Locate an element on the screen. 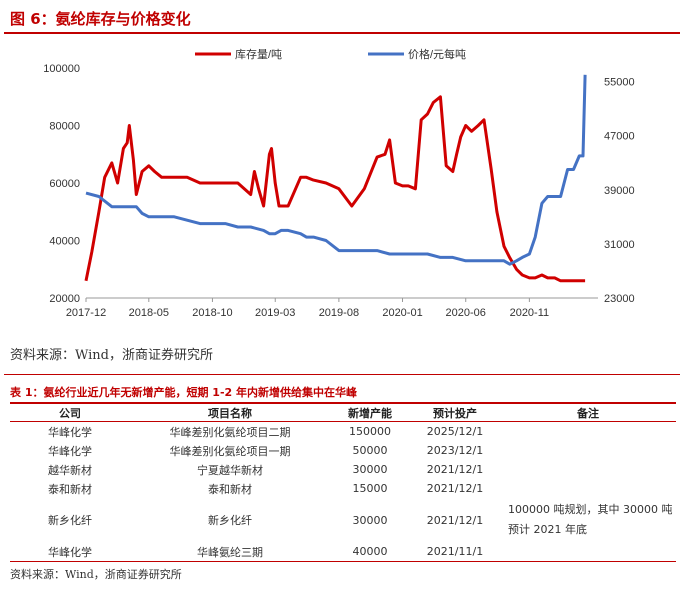 The width and height of the screenshot is (684, 593). cell-company: 新乡化纤 is located at coordinates (70, 520).